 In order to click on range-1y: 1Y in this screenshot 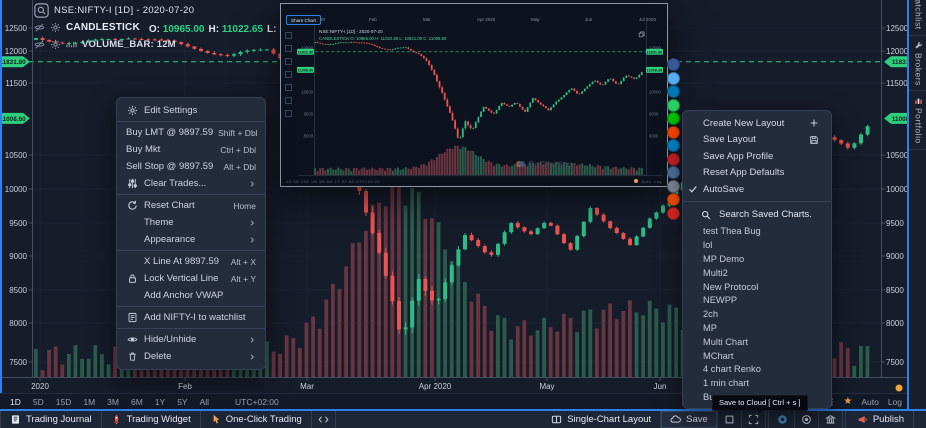, I will do `click(160, 402)`.